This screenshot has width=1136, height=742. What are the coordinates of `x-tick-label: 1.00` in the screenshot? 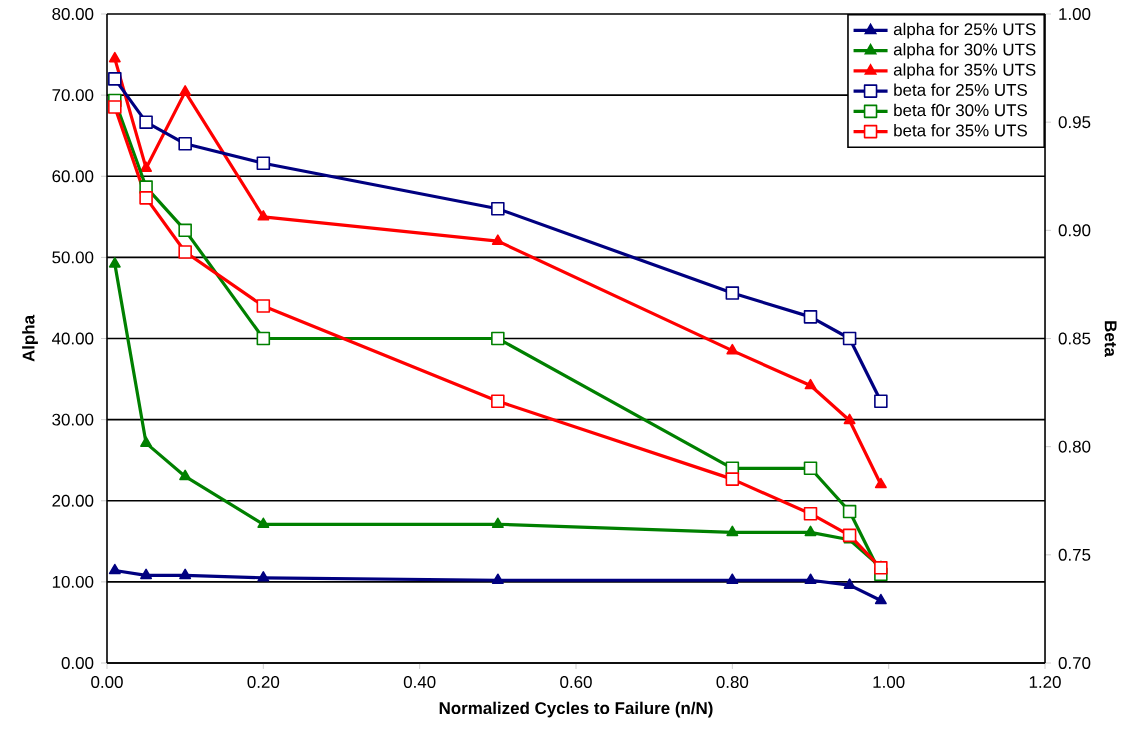 It's located at (889, 682).